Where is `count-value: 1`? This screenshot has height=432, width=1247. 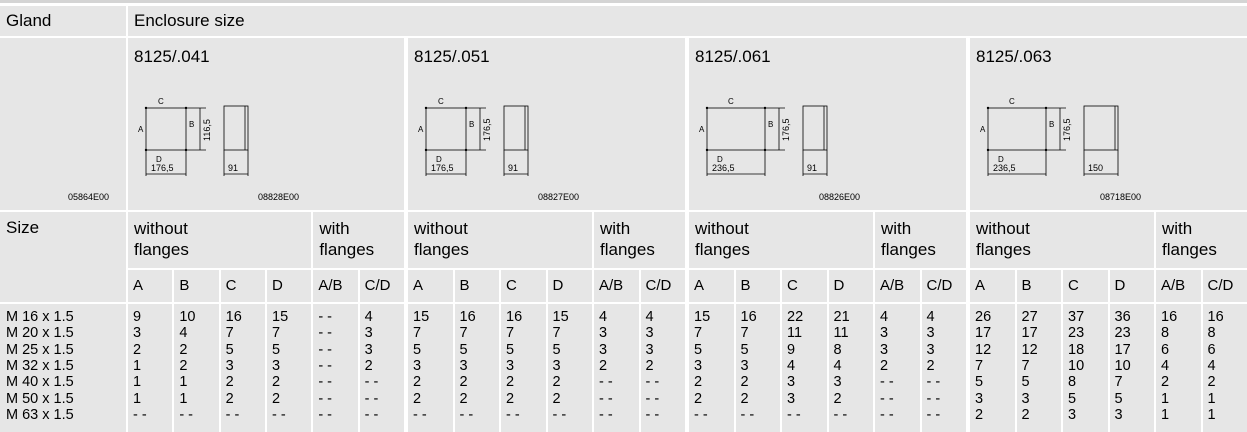
count-value: 1 is located at coordinates (137, 382).